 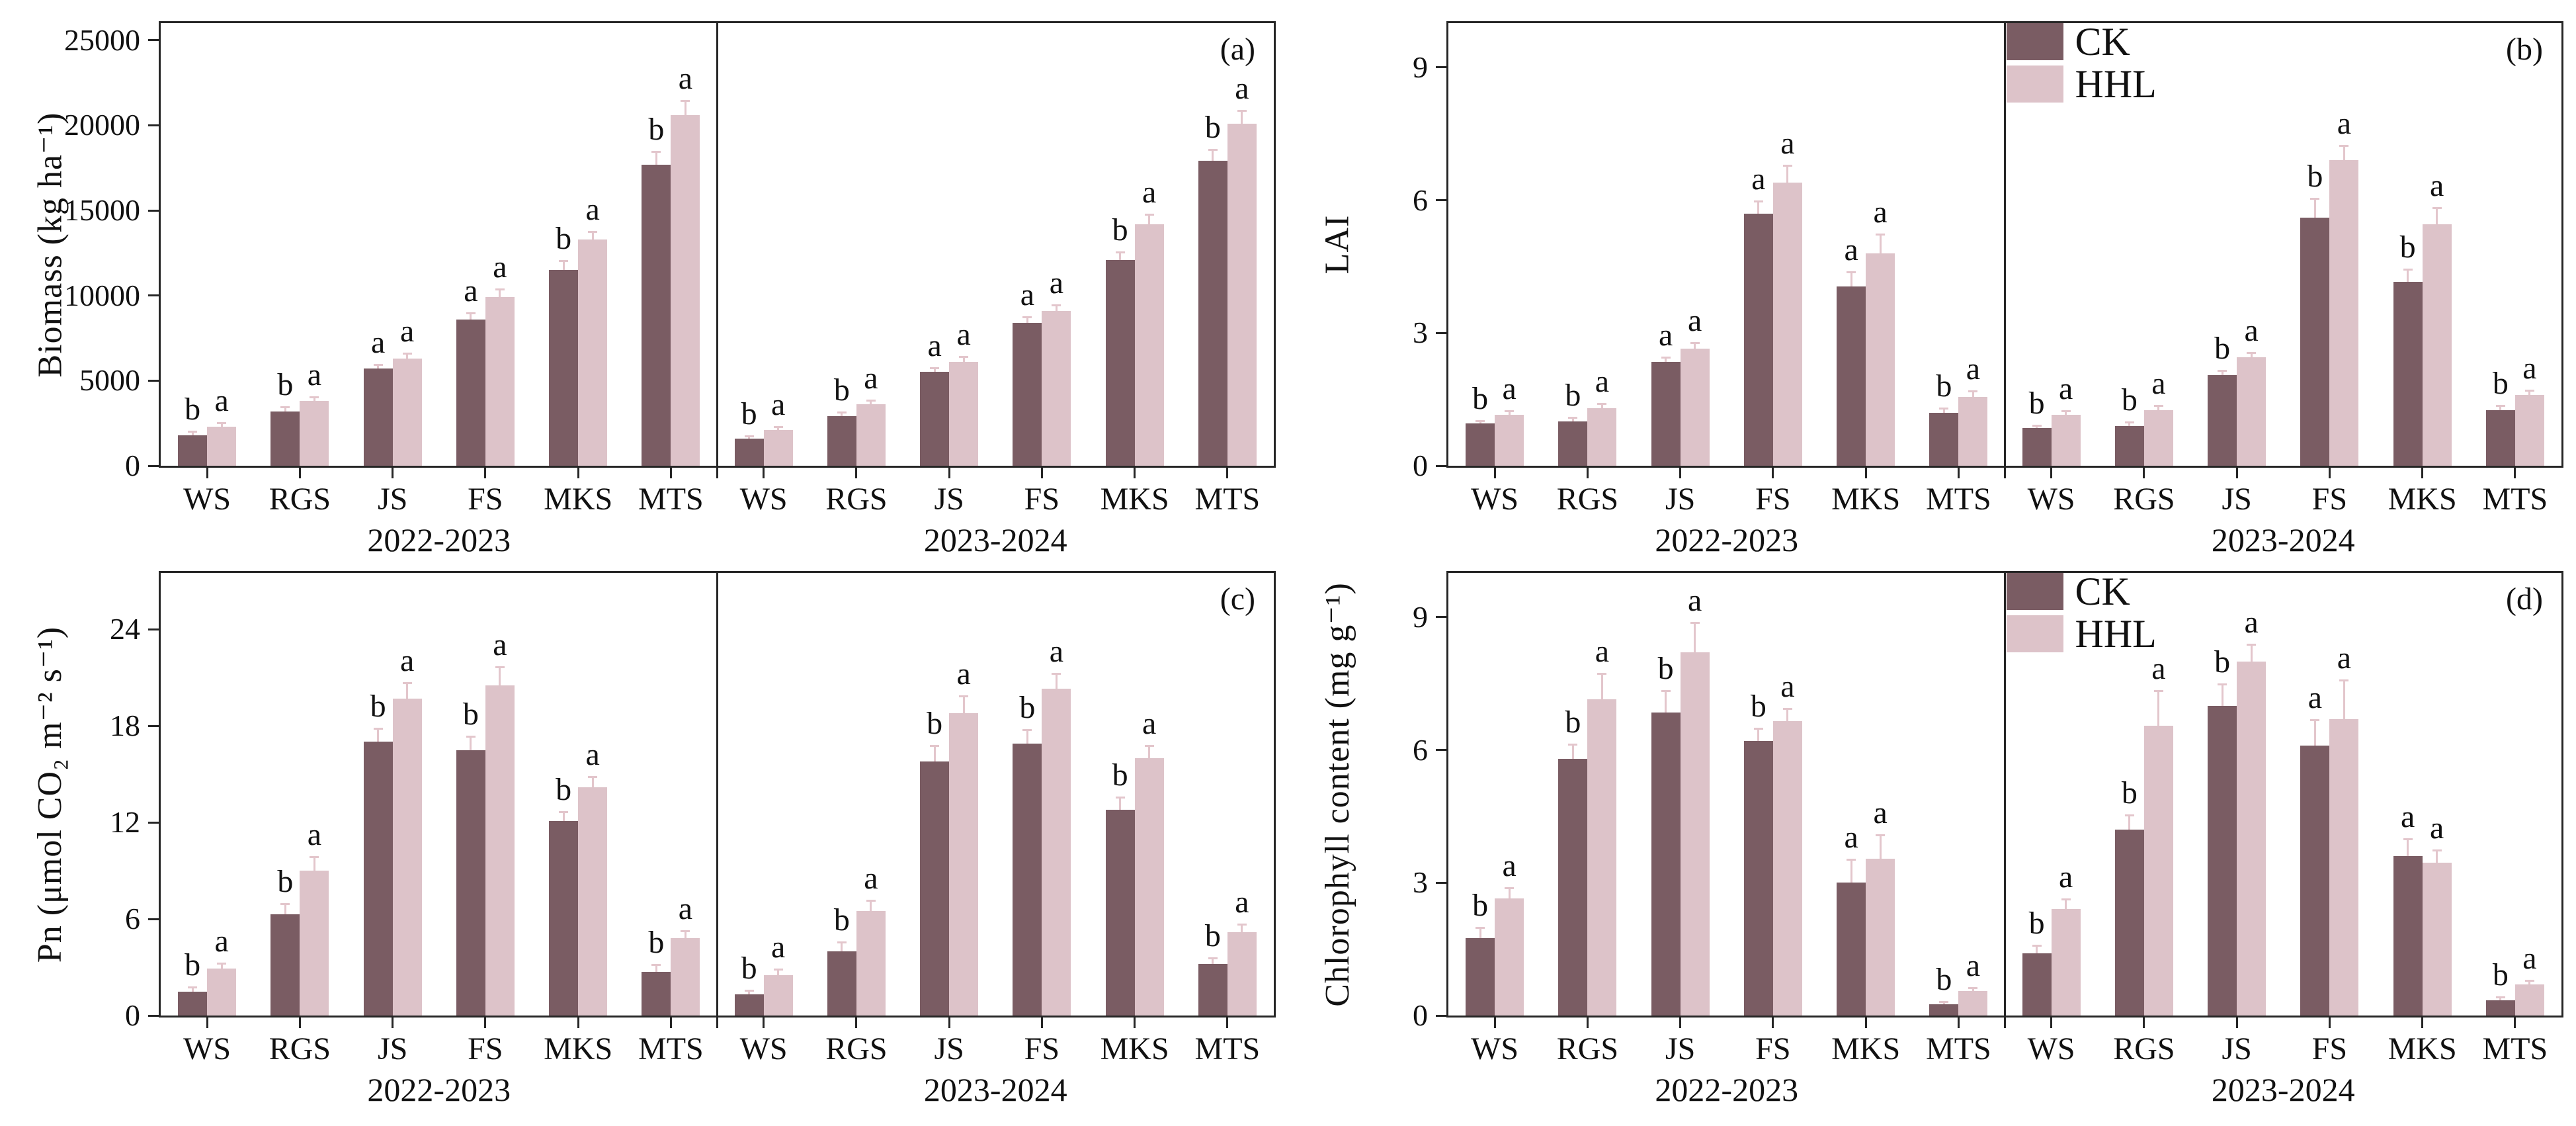 What do you see at coordinates (1149, 345) in the screenshot?
I see `bar-hhl-mks` at bounding box center [1149, 345].